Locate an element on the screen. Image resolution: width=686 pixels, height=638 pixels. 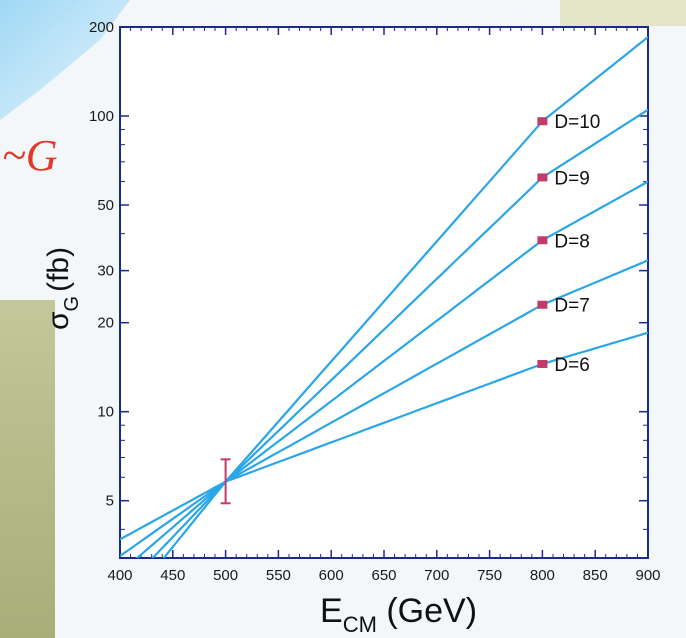
y-tick-label: 100 is located at coordinates (101, 116).